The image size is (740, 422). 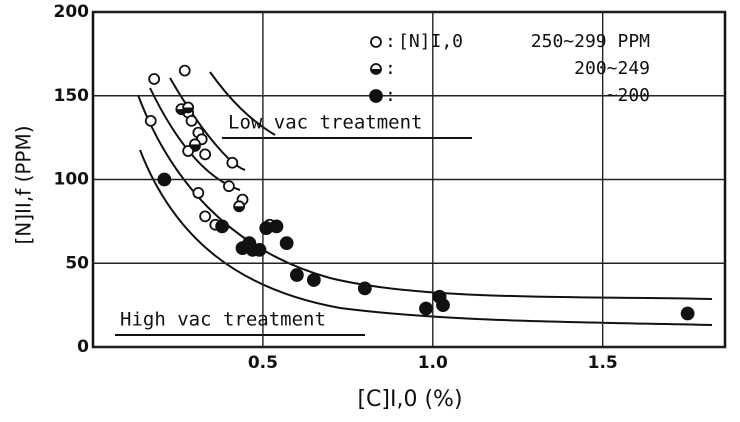 What do you see at coordinates (24, 184) in the screenshot?
I see `y-axis-label: [N]II,f (PPM)` at bounding box center [24, 184].